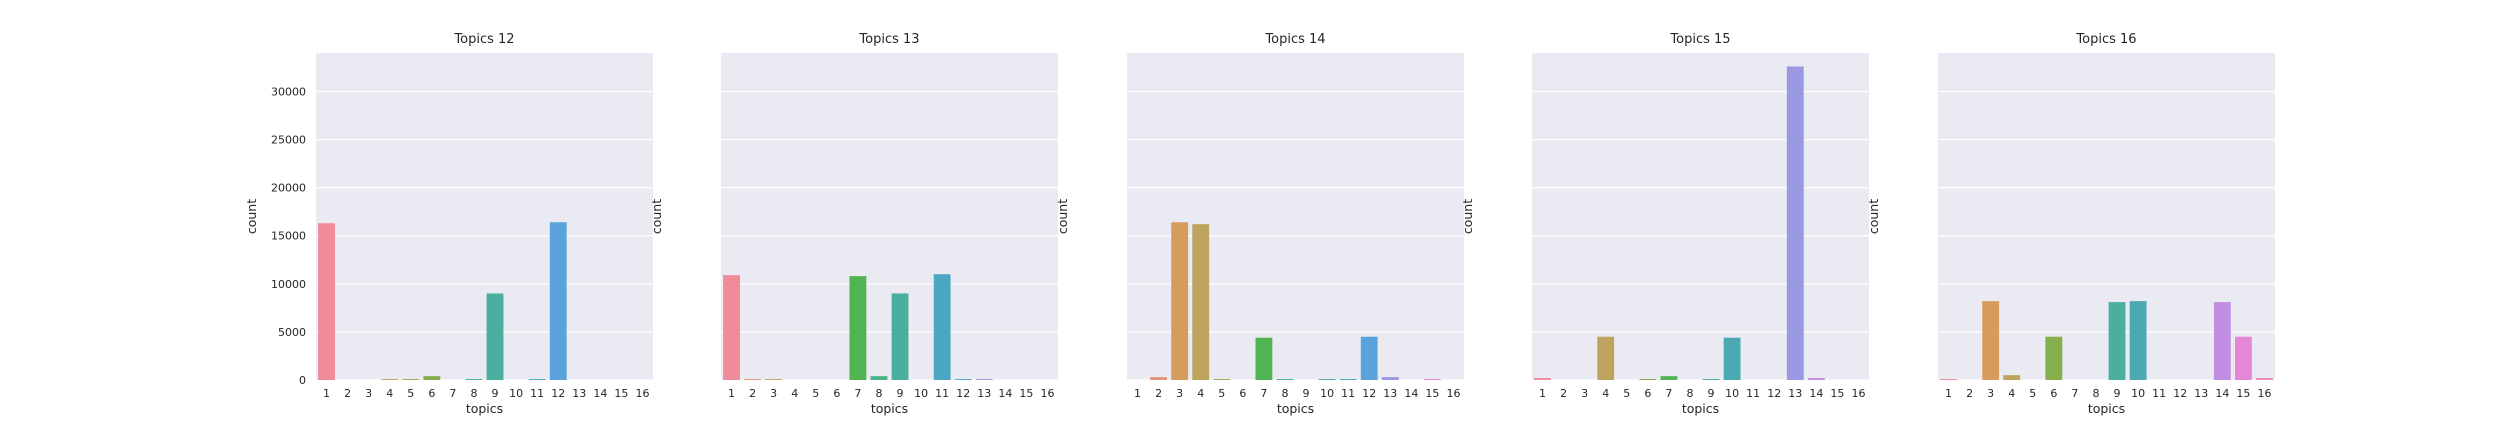 The width and height of the screenshot is (2520, 432). Describe the element at coordinates (1221, 393) in the screenshot. I see `x-tick-label: 5` at that location.